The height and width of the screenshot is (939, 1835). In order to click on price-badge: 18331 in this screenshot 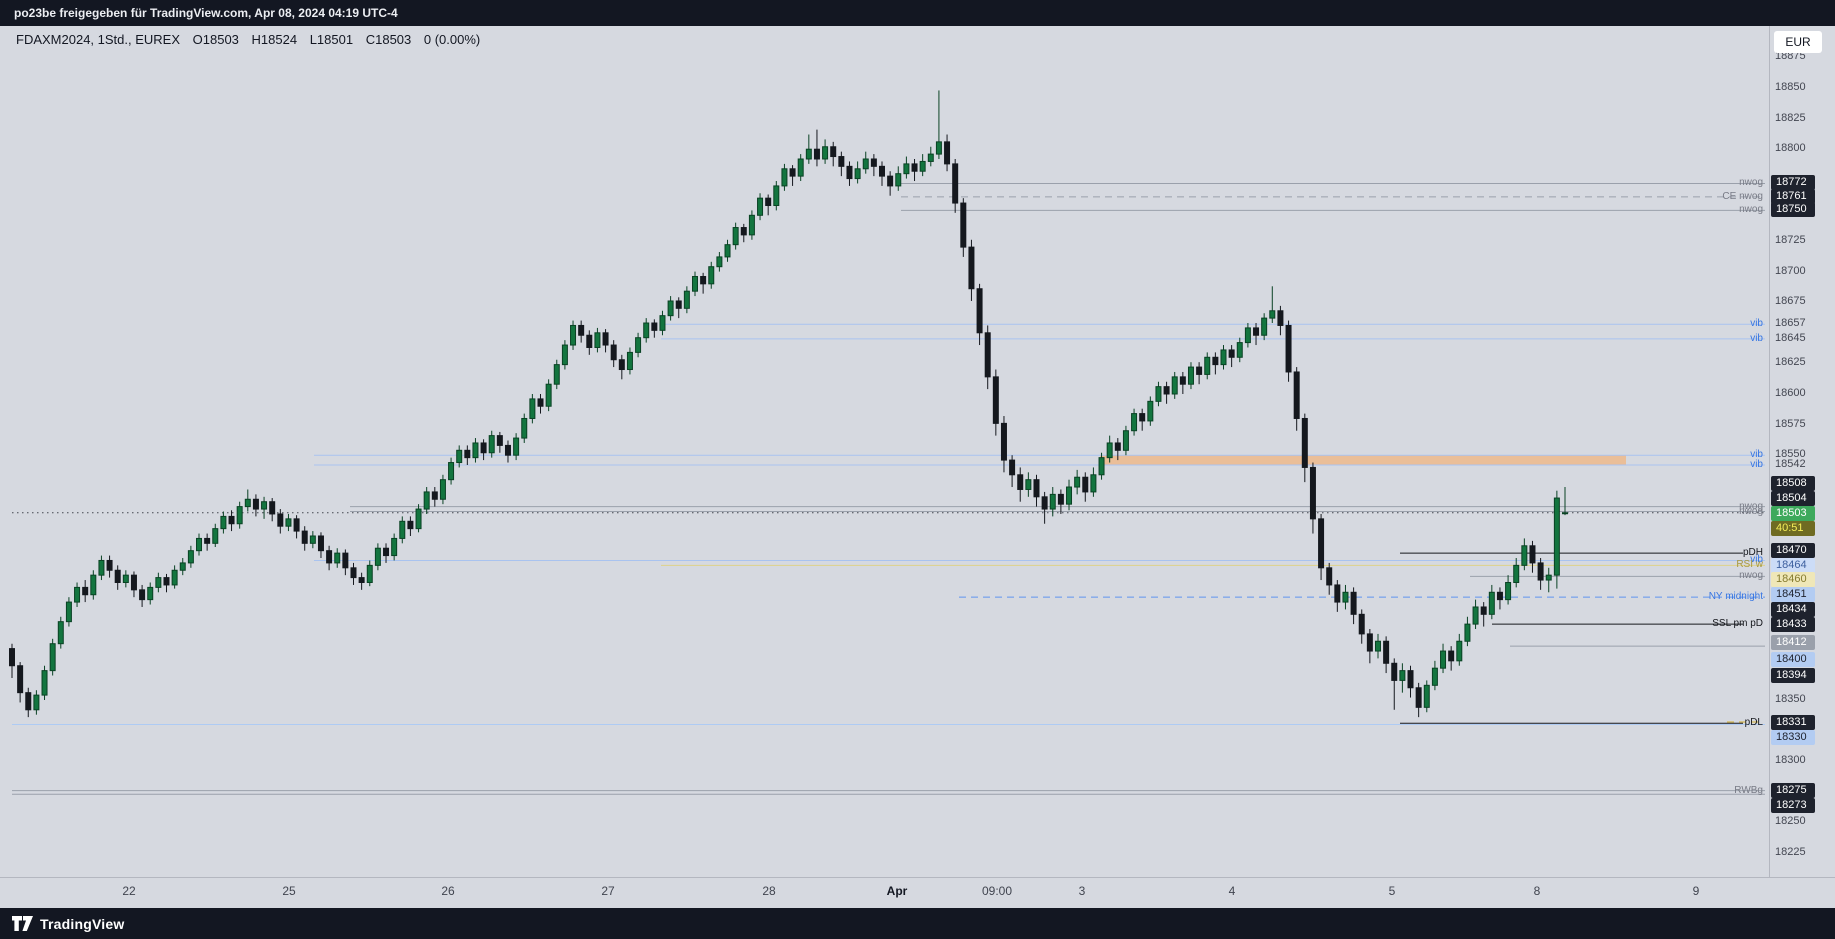, I will do `click(1793, 722)`.